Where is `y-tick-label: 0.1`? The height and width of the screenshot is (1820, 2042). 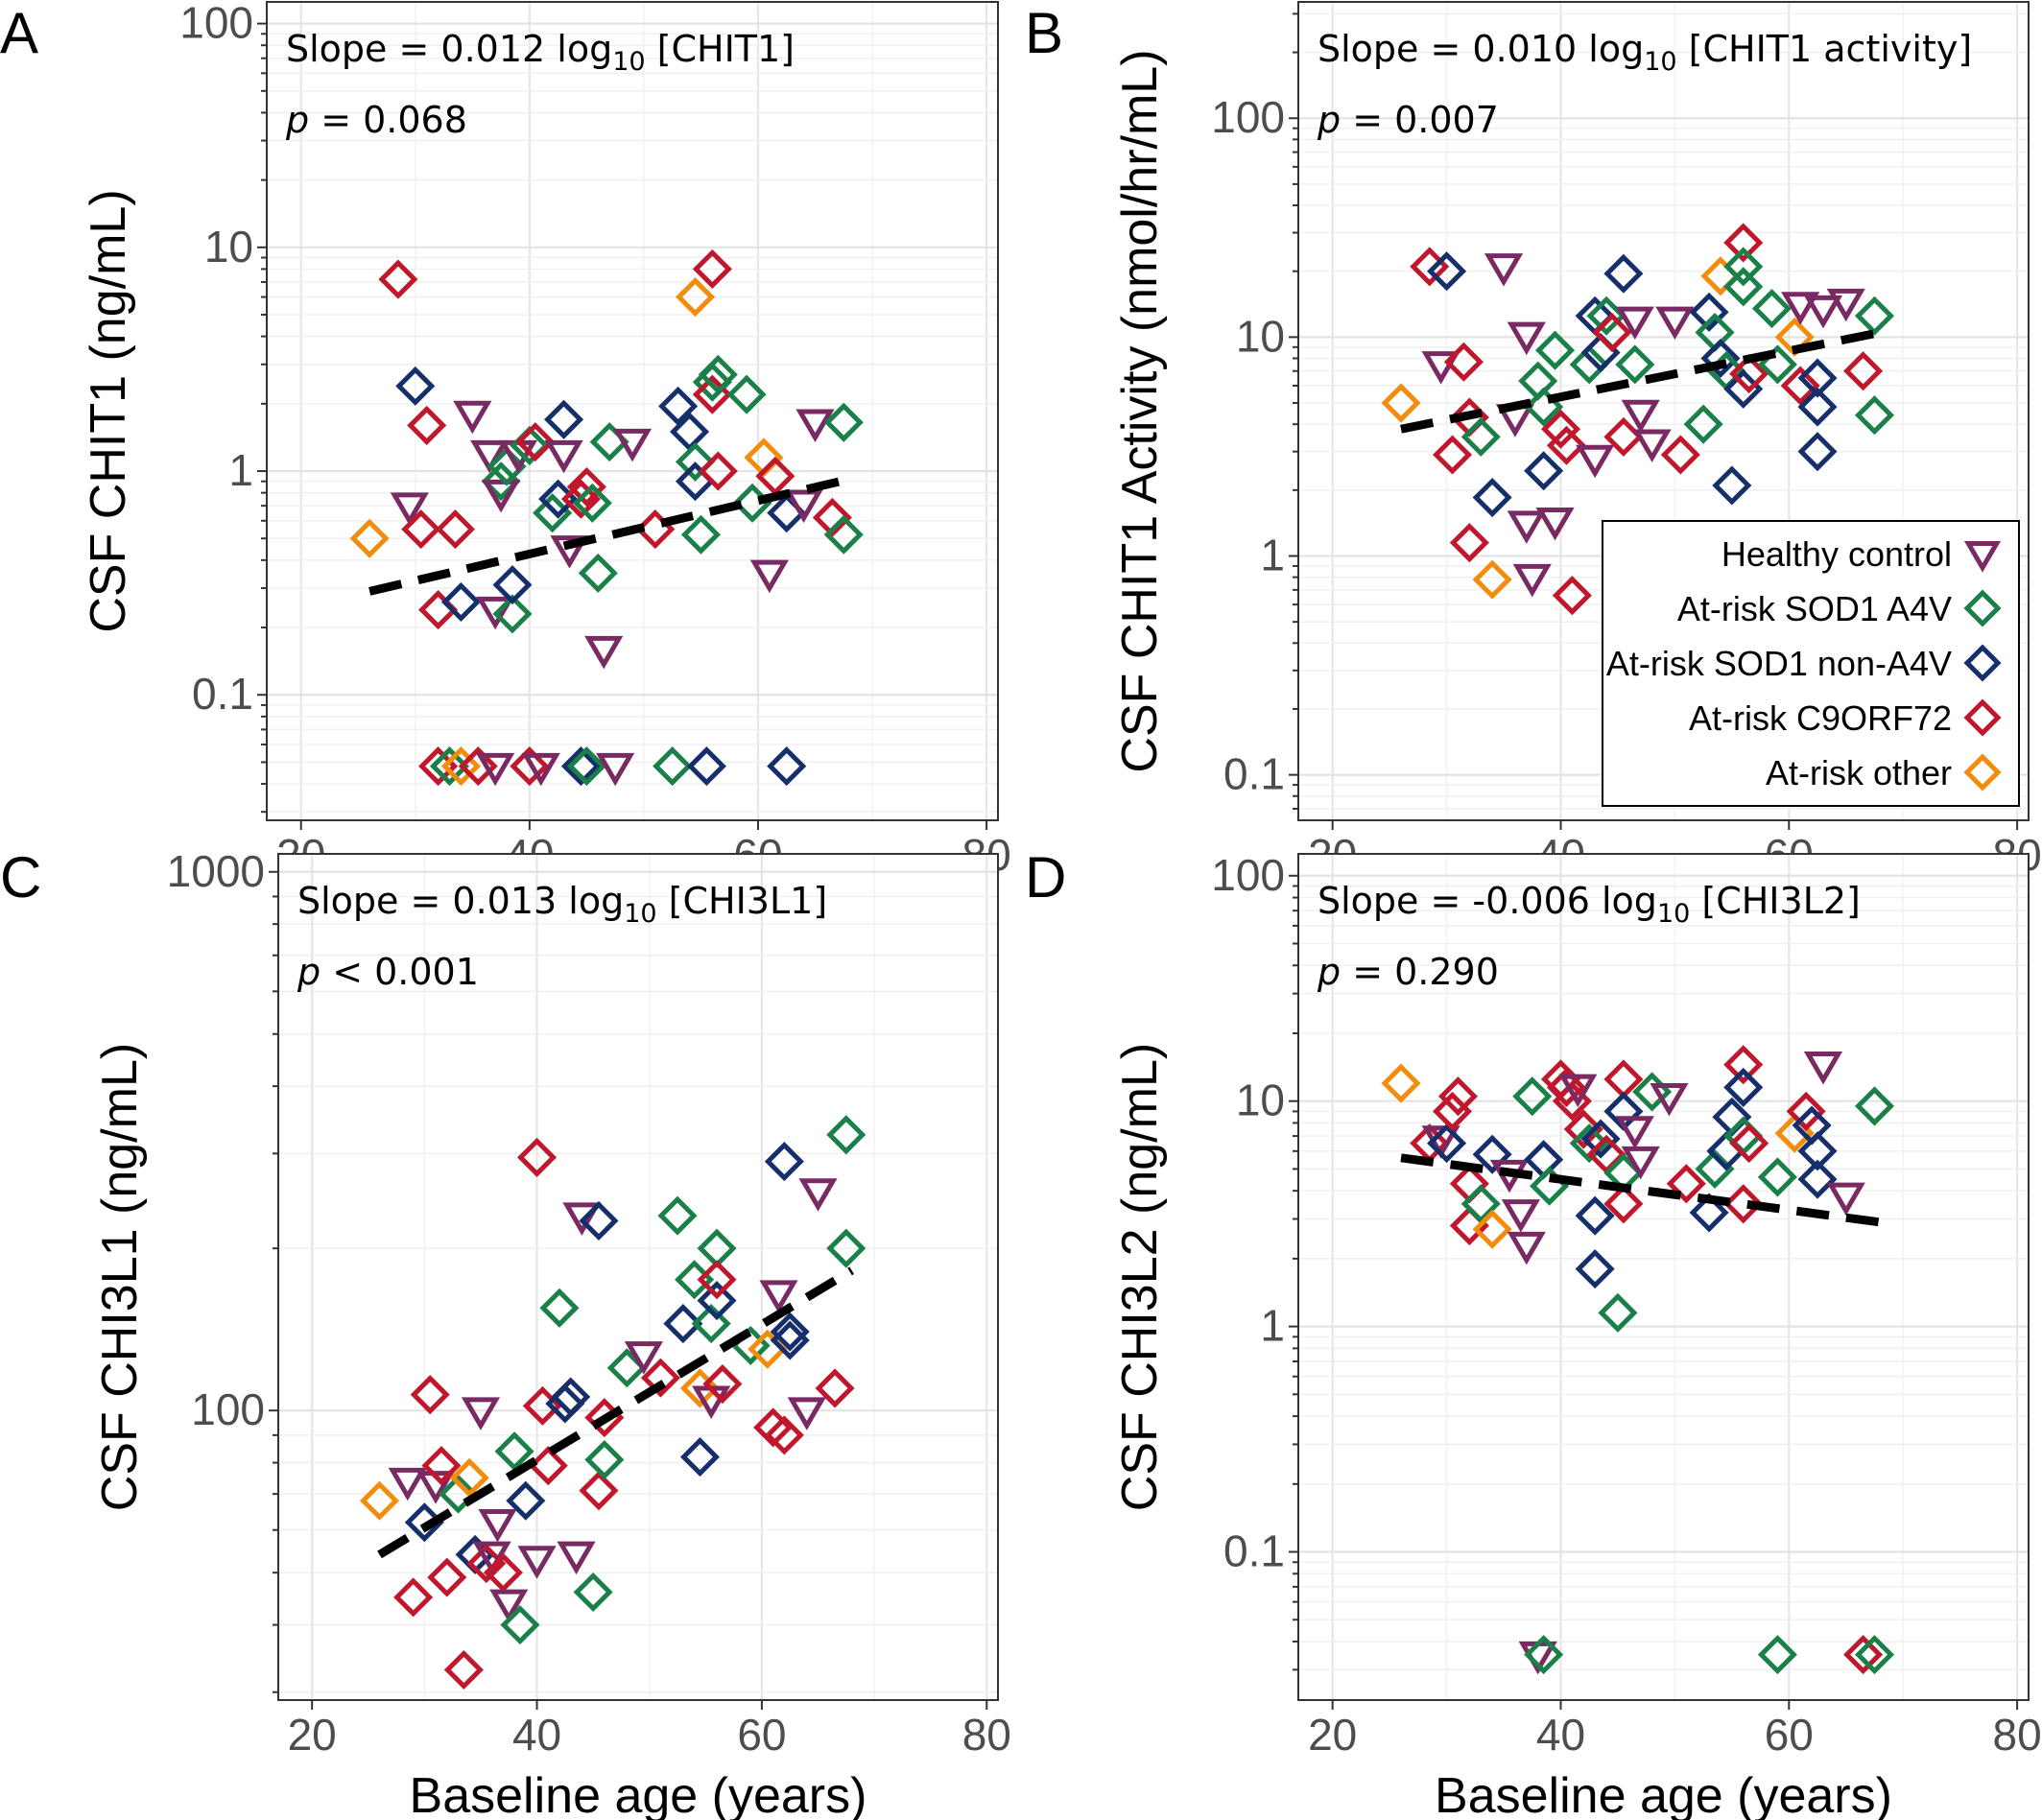 y-tick-label: 0.1 is located at coordinates (1254, 1551).